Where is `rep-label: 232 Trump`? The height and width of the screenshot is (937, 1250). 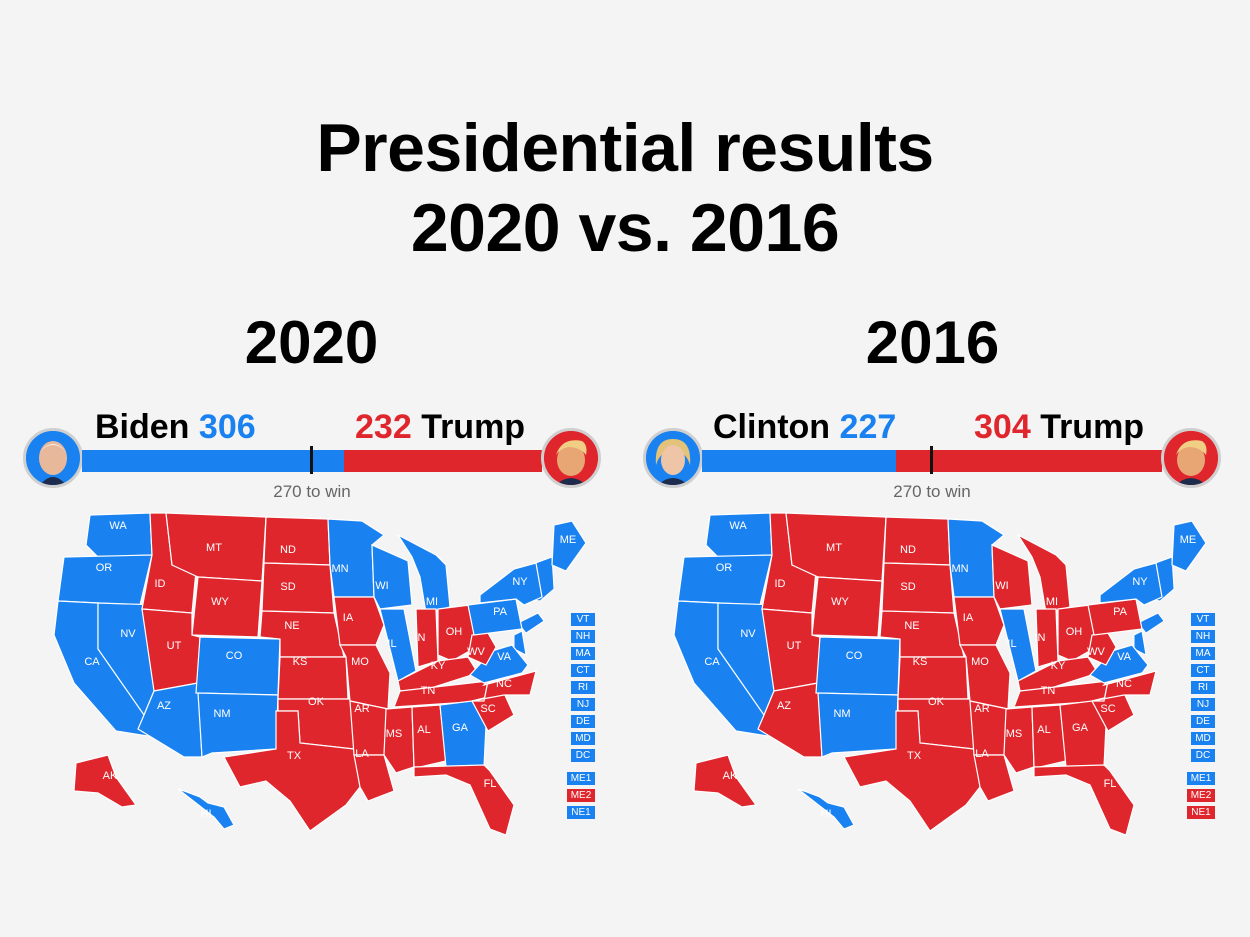 rep-label: 232 Trump is located at coordinates (440, 427).